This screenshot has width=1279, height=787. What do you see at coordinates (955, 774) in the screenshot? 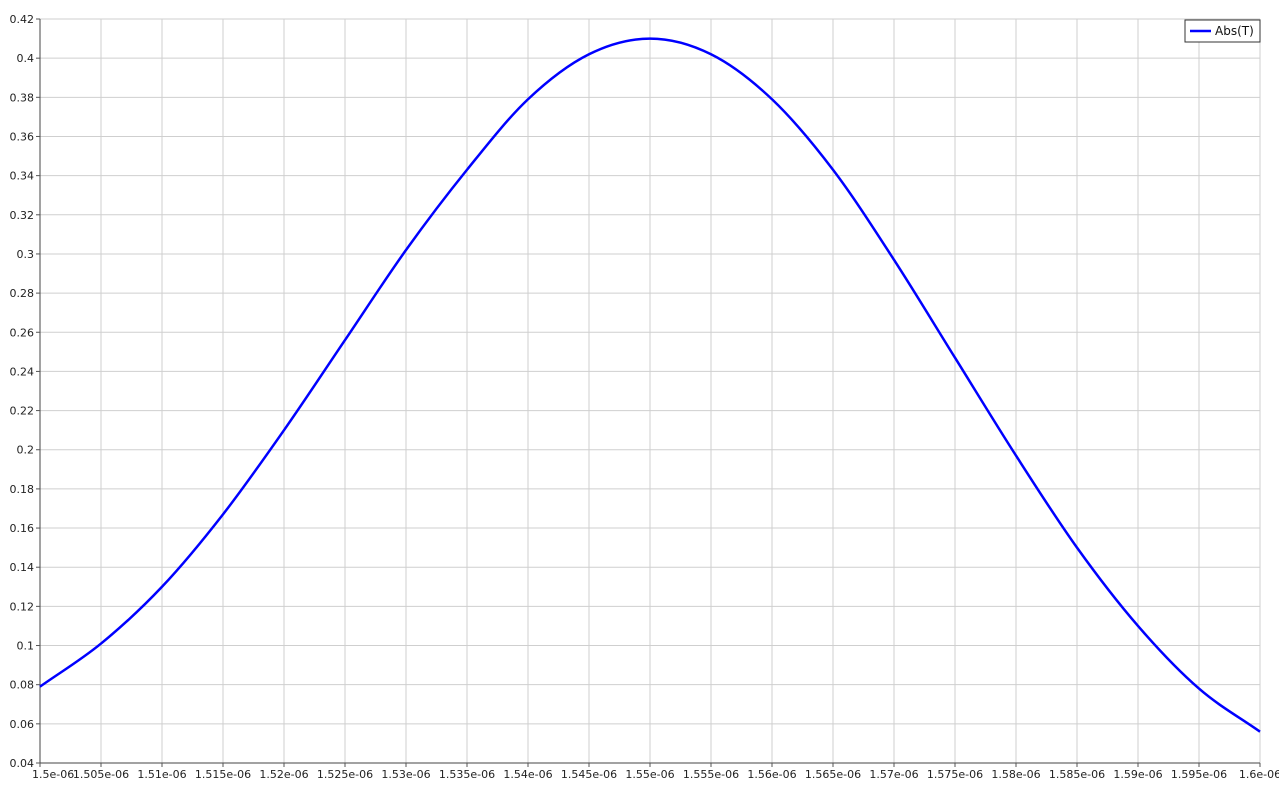
I see `x-tick-label: 1.575e-06` at bounding box center [955, 774].